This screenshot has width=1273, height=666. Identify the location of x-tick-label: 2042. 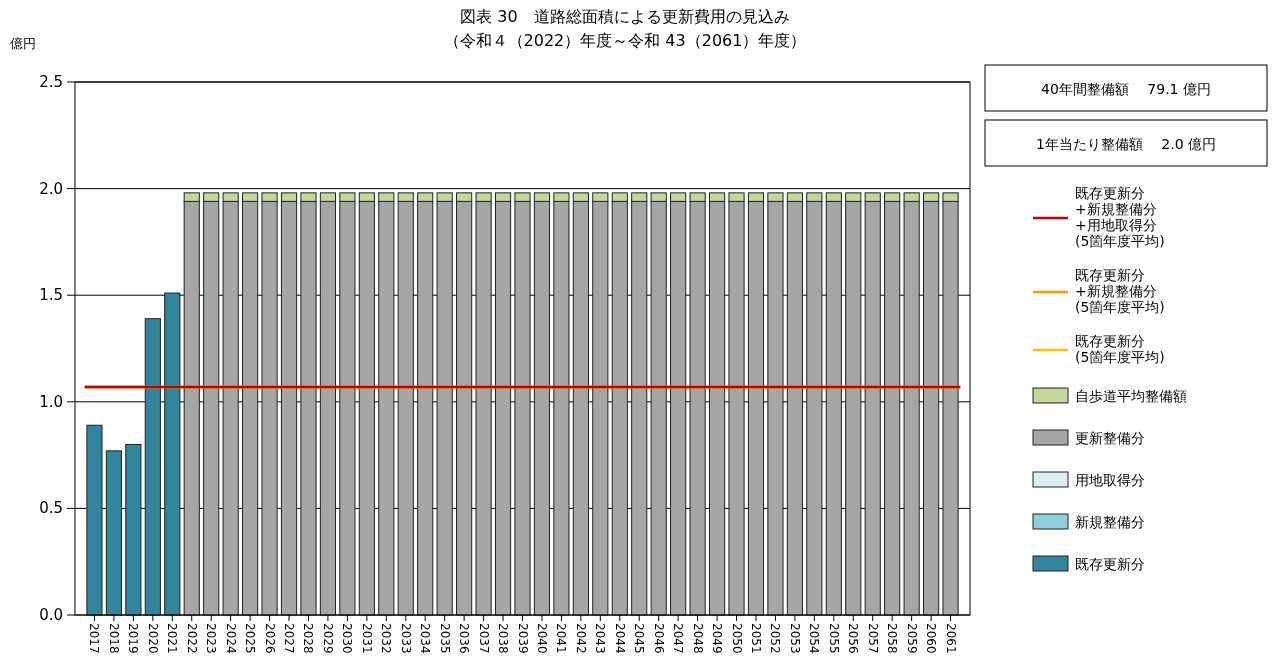
(580, 638).